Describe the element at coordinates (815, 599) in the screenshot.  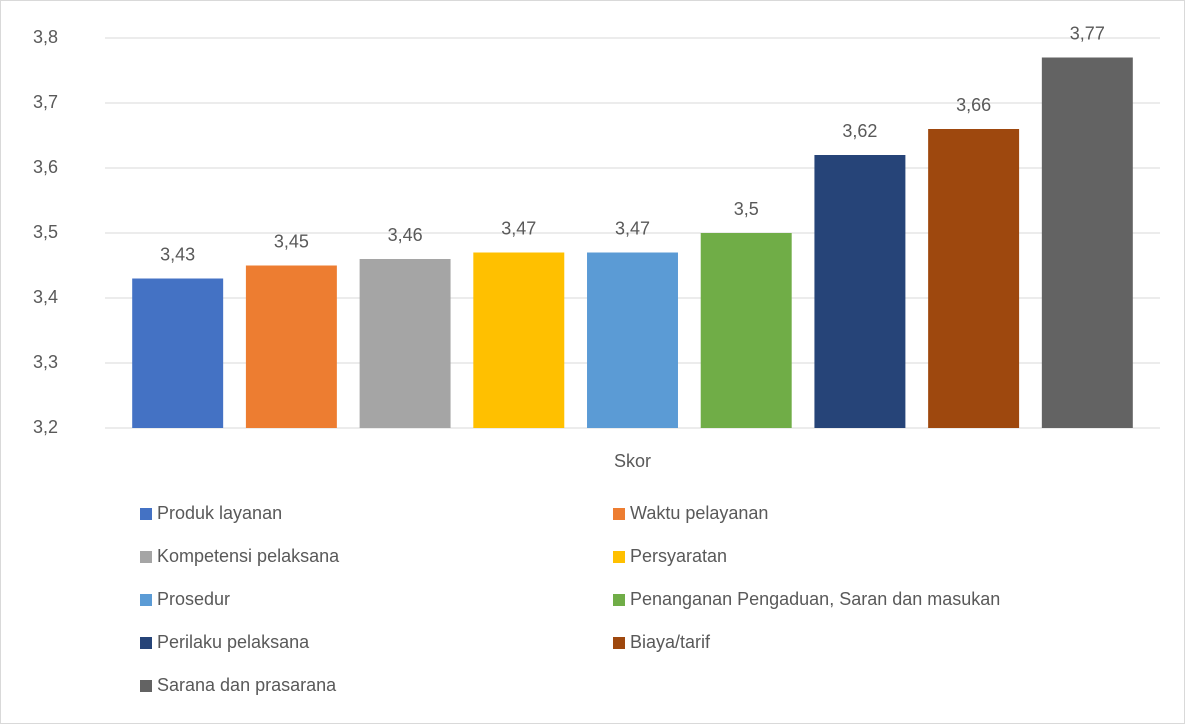
I see `legend-label: Penanganan Pengaduan, Saran dan masukan` at that location.